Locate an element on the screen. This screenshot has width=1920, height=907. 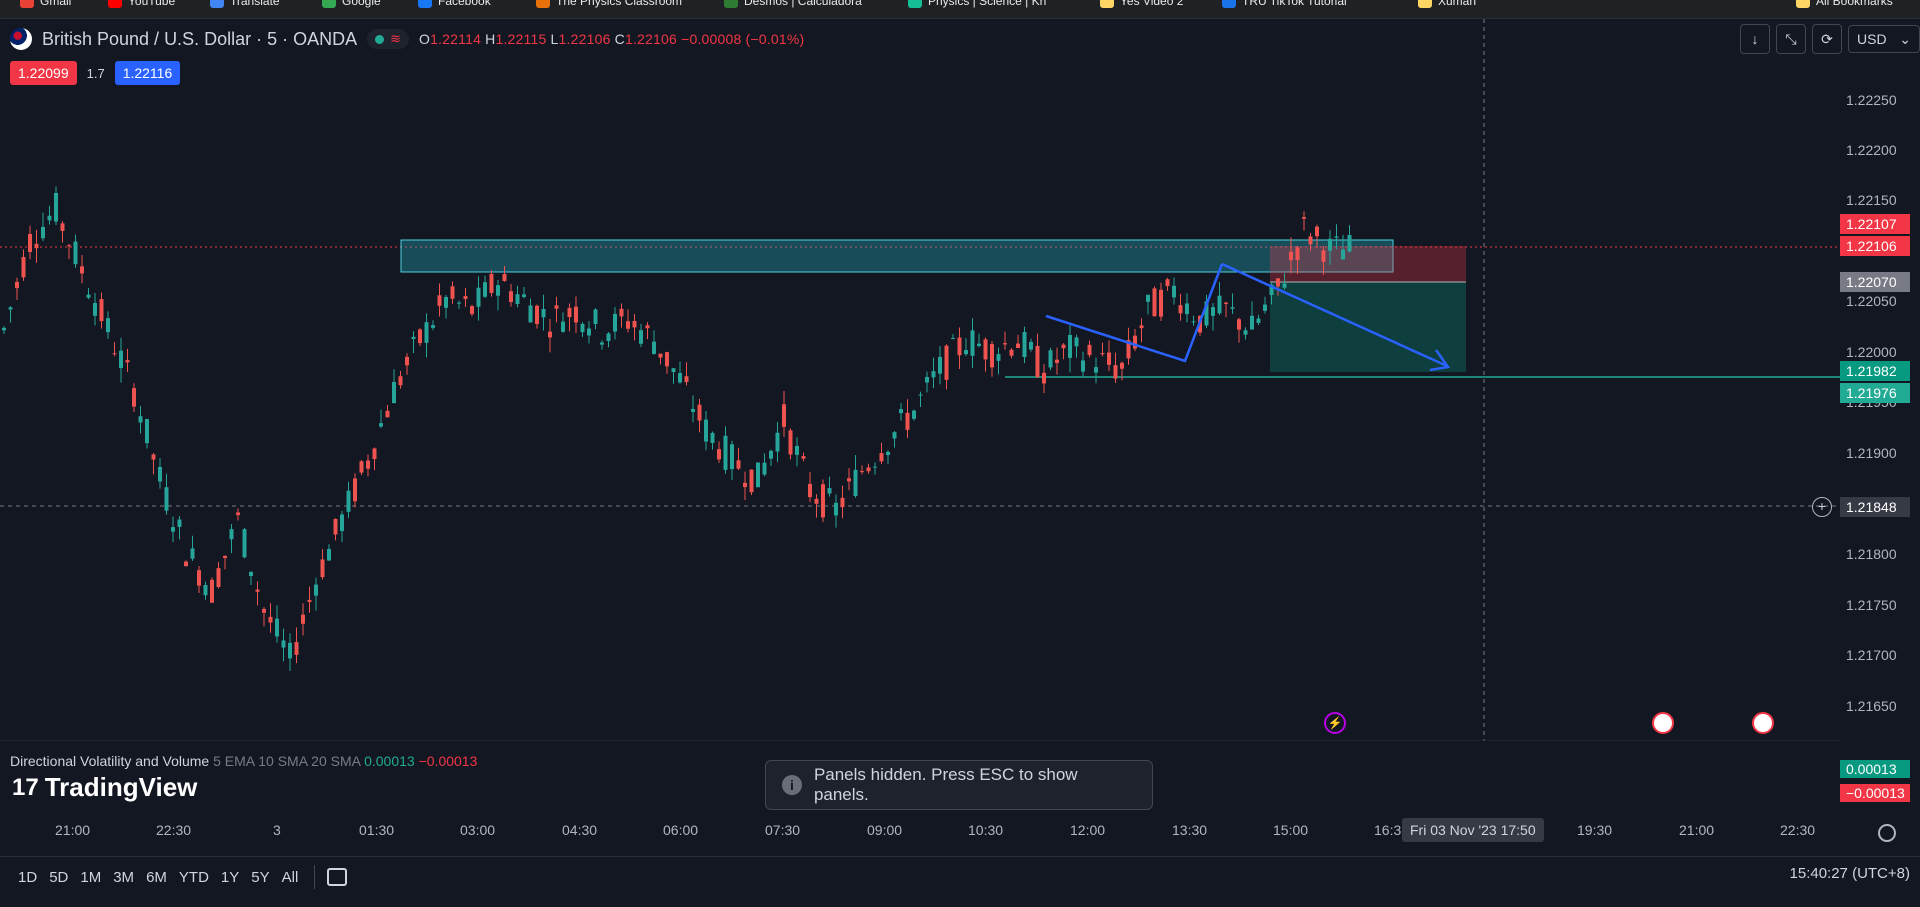
bookmark-item: Desmos | Calculadora is located at coordinates (793, 4).